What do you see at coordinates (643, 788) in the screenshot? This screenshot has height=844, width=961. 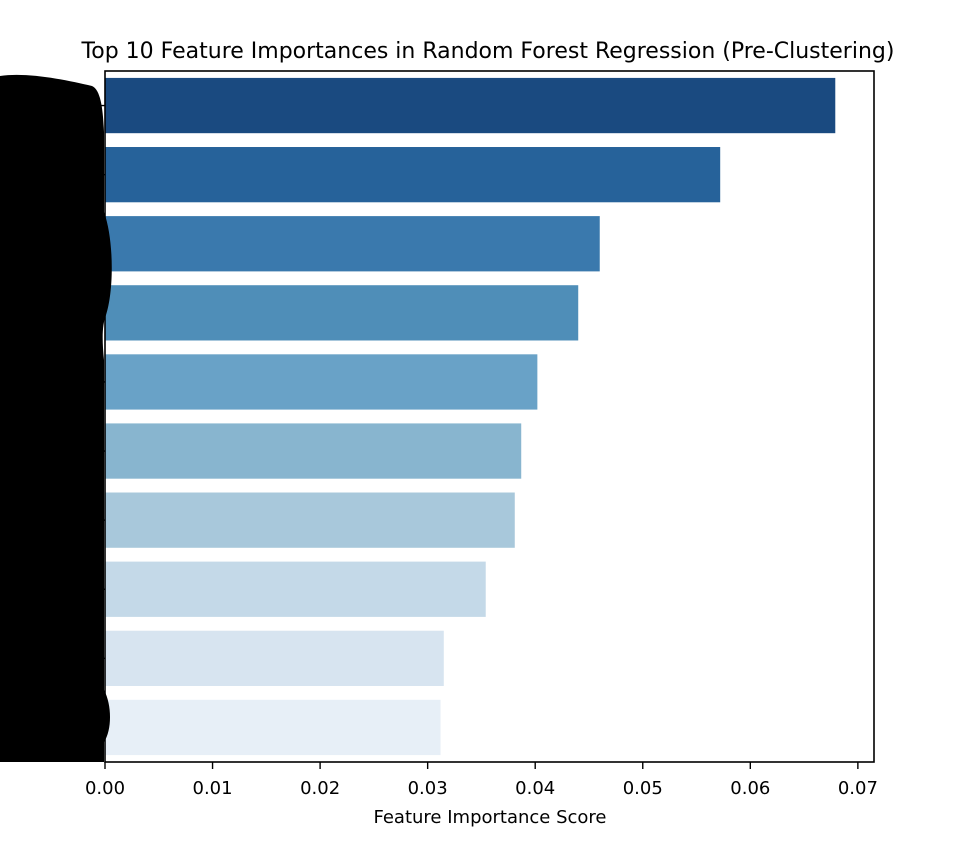 I see `x-tick-label-5: 0.05` at bounding box center [643, 788].